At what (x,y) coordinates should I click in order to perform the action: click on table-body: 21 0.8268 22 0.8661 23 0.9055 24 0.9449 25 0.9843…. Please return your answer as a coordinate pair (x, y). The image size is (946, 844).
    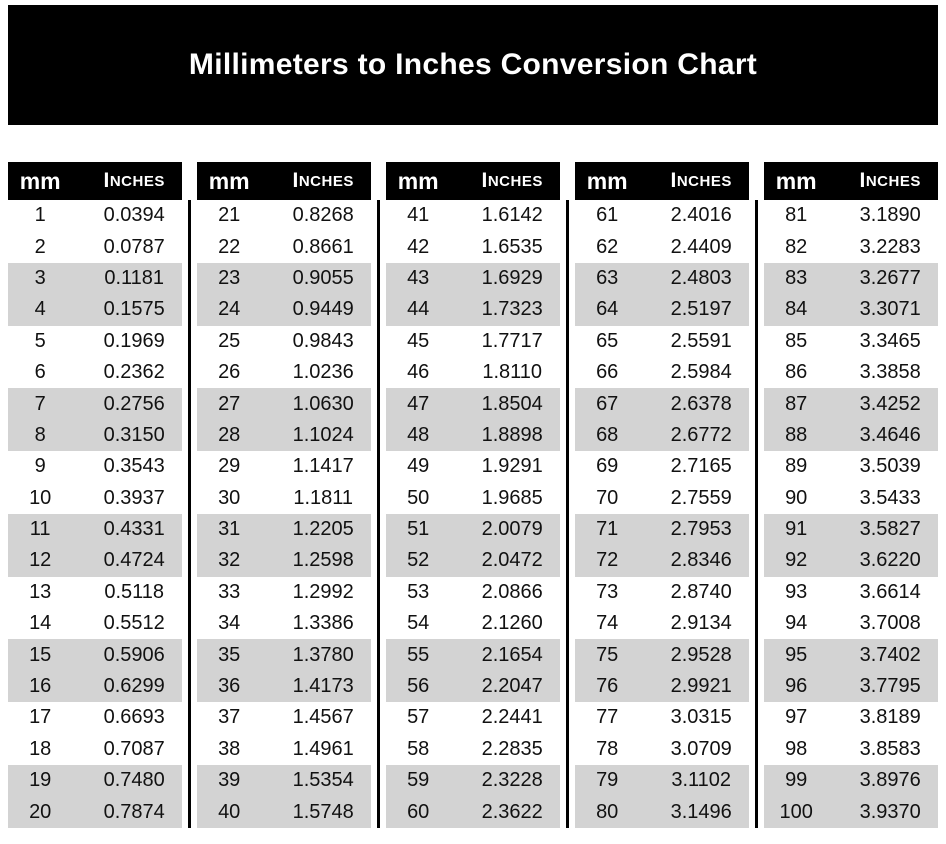
    Looking at the image, I should click on (284, 514).